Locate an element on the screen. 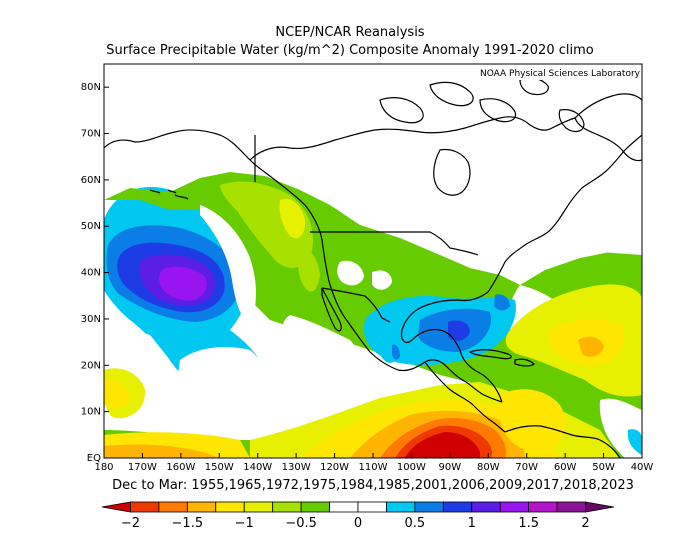  colorbar-label: 1 is located at coordinates (472, 523).